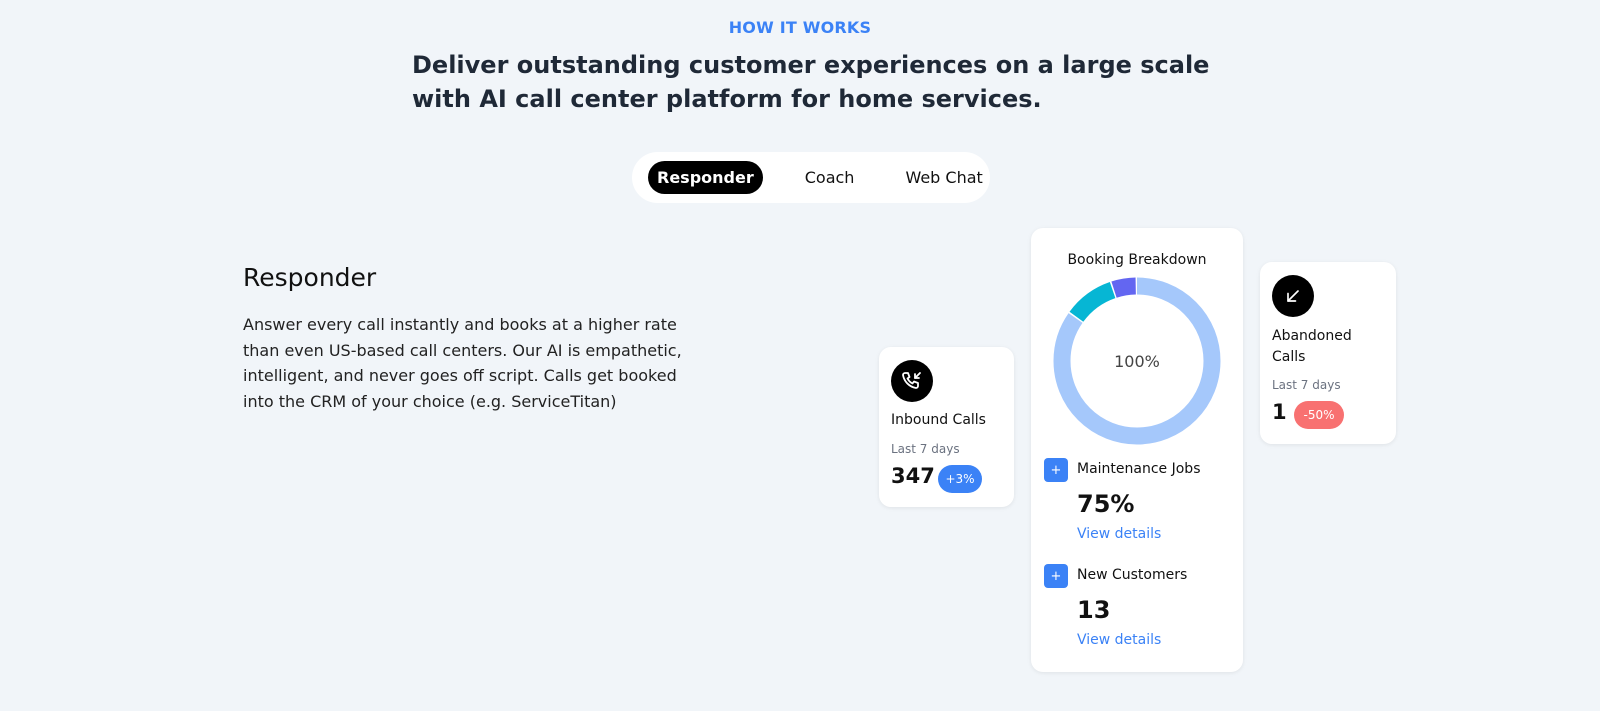  I want to click on inbound-calls-value: 347, so click(913, 476).